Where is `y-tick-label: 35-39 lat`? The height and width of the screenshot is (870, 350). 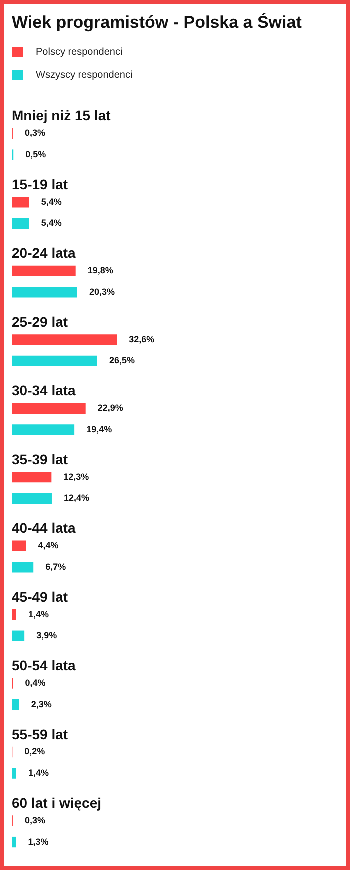
y-tick-label: 35-39 lat is located at coordinates (40, 459).